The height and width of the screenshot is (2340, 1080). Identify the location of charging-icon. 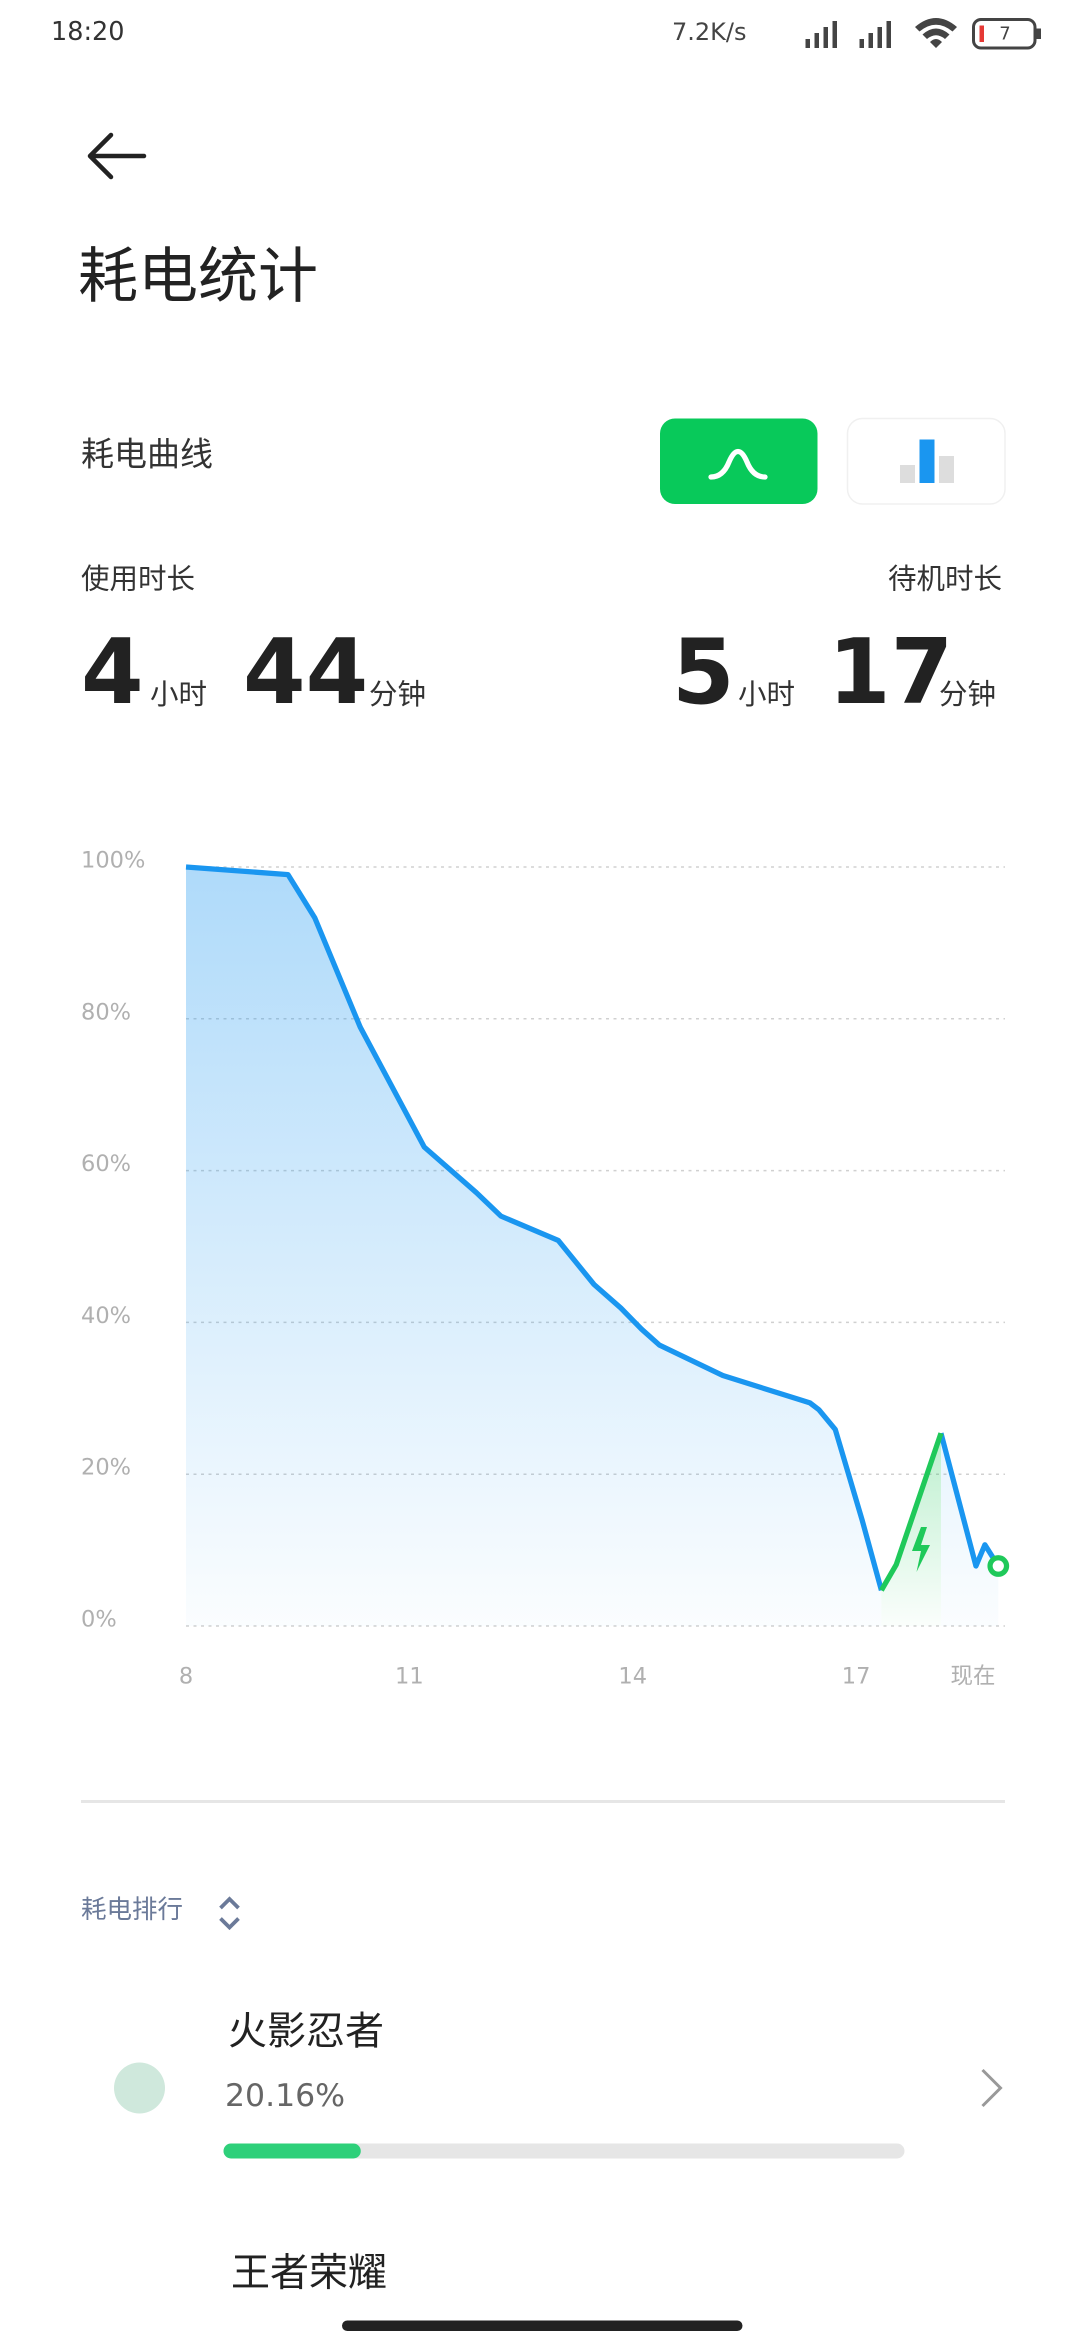
(921, 1549).